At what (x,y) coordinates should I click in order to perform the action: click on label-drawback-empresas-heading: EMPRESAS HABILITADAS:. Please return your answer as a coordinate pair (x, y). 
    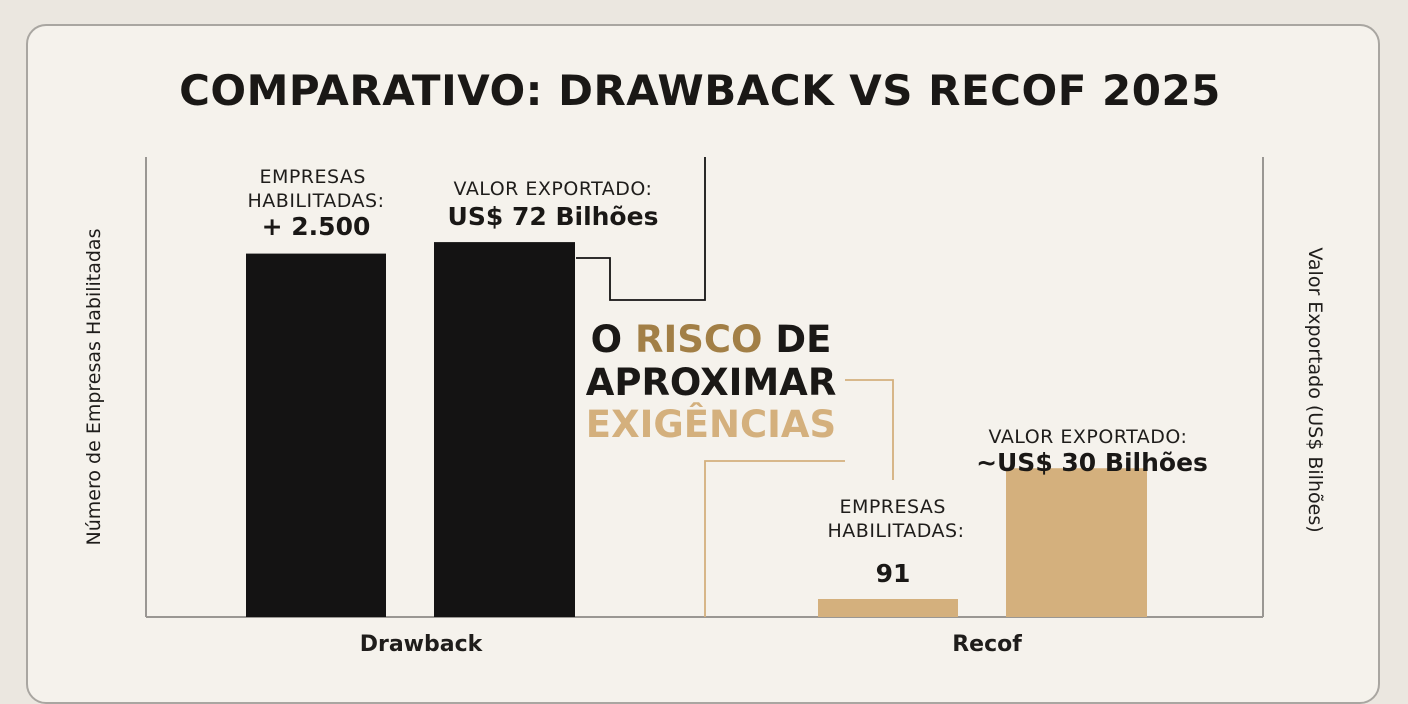
    Looking at the image, I should click on (316, 189).